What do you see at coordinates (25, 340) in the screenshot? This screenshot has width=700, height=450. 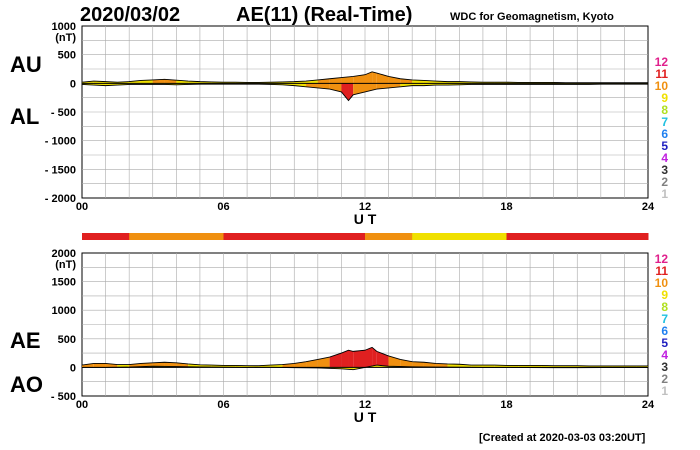 I see `ae-label: AE` at bounding box center [25, 340].